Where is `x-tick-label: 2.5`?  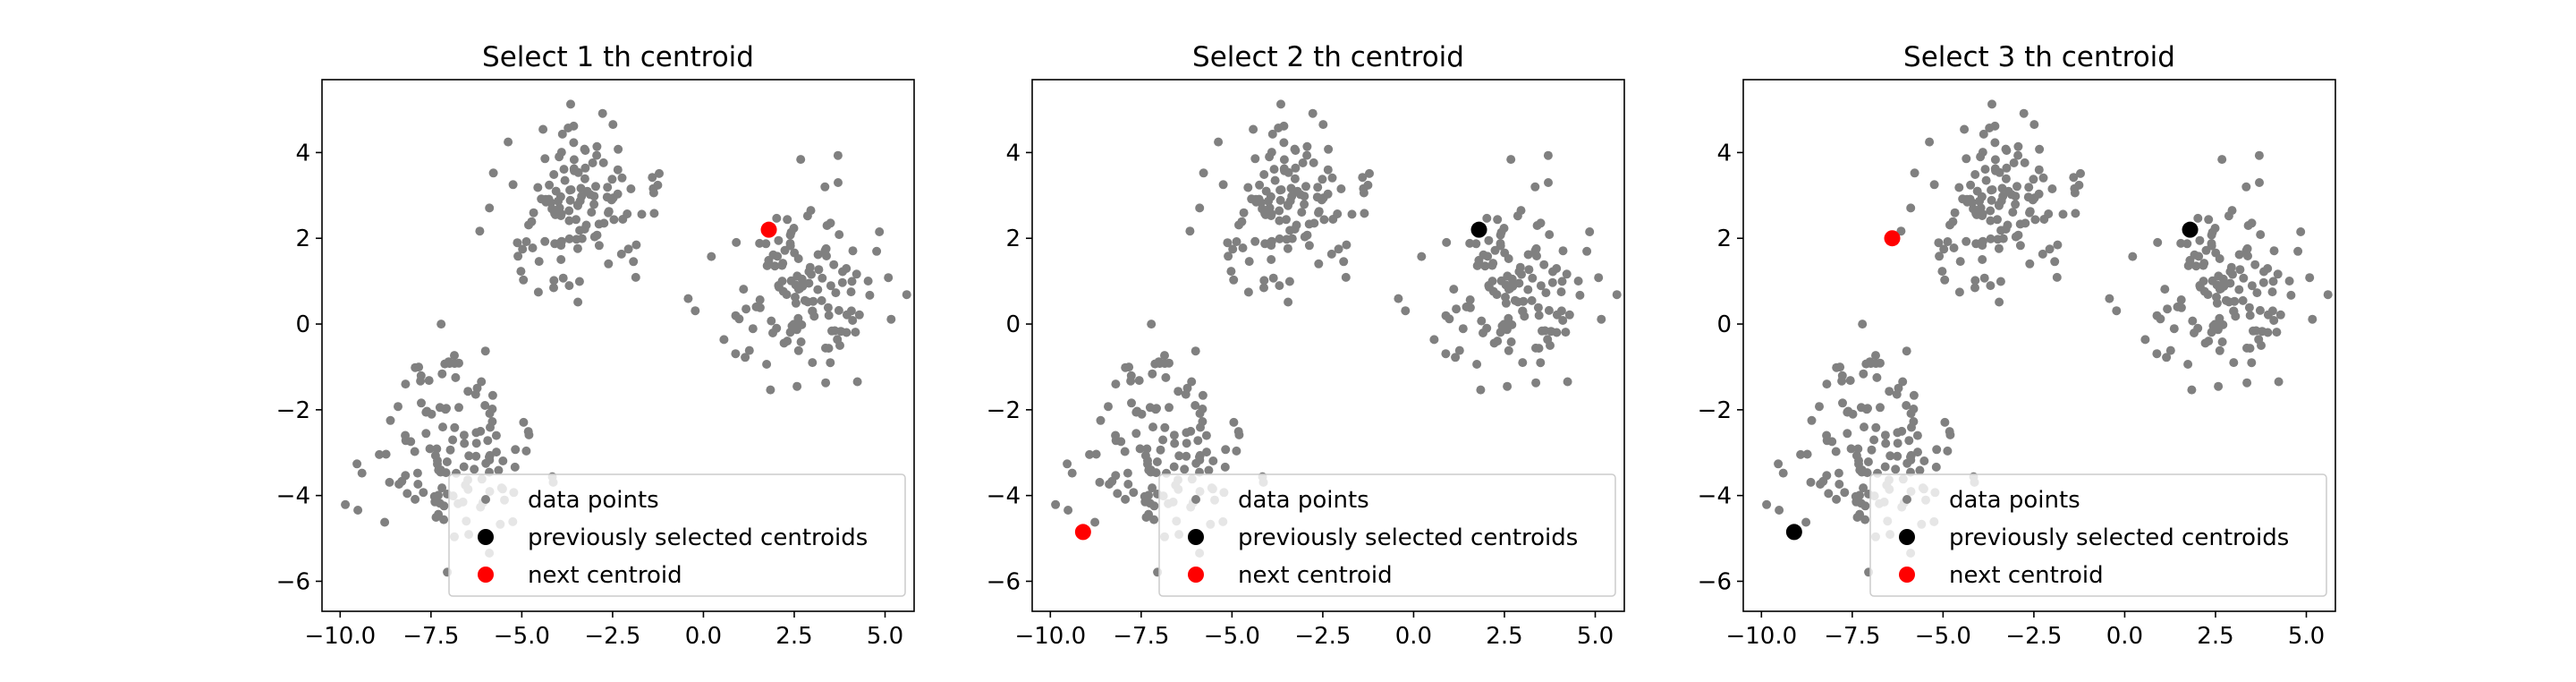
x-tick-label: 2.5 is located at coordinates (2215, 636).